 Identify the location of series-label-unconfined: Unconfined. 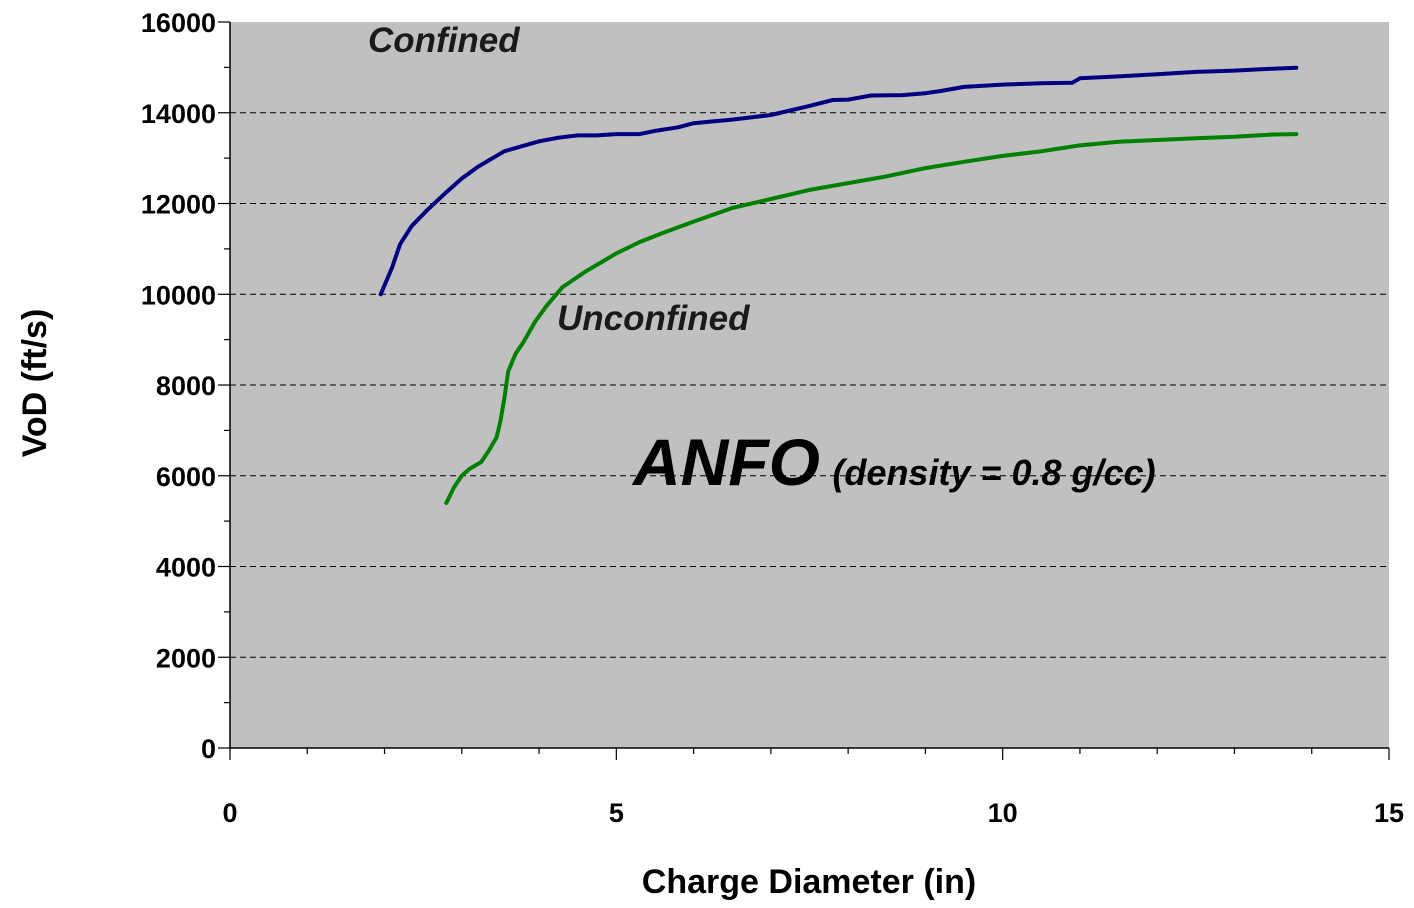
(653, 318).